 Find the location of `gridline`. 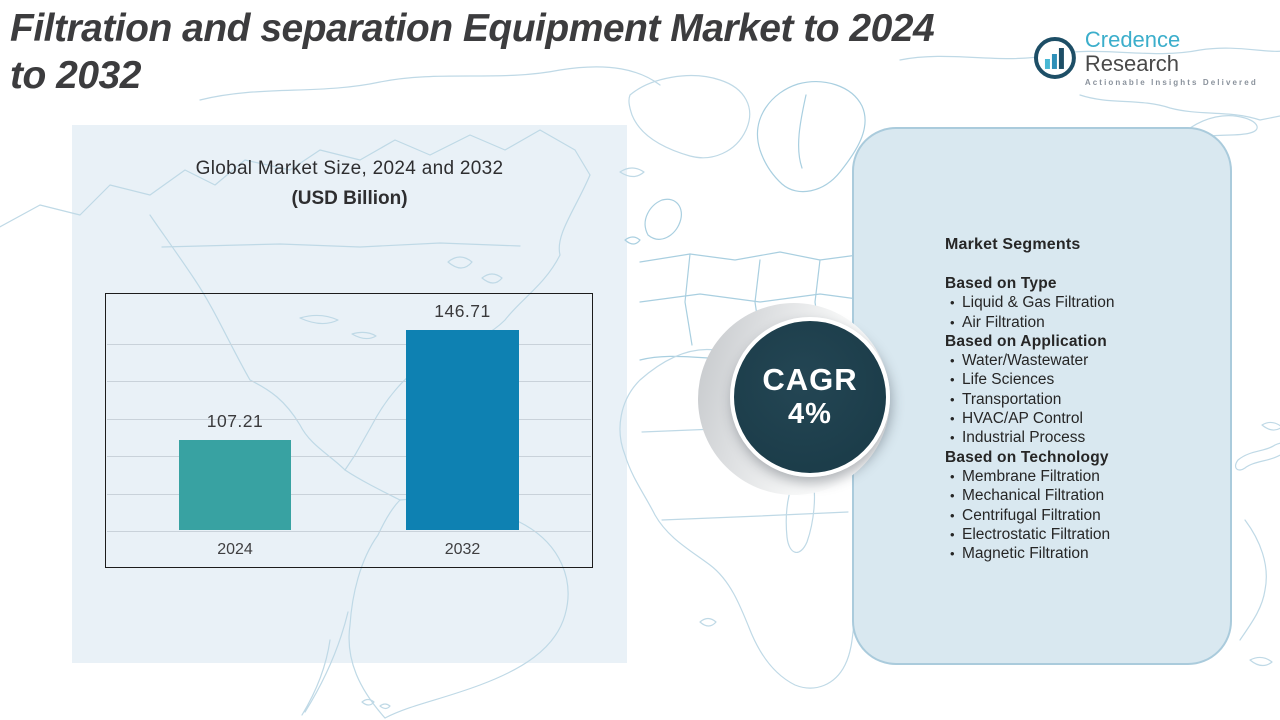

gridline is located at coordinates (349, 531).